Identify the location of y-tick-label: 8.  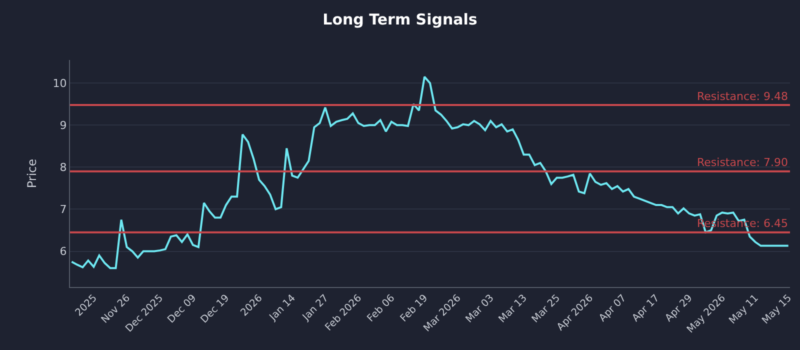
(63, 167).